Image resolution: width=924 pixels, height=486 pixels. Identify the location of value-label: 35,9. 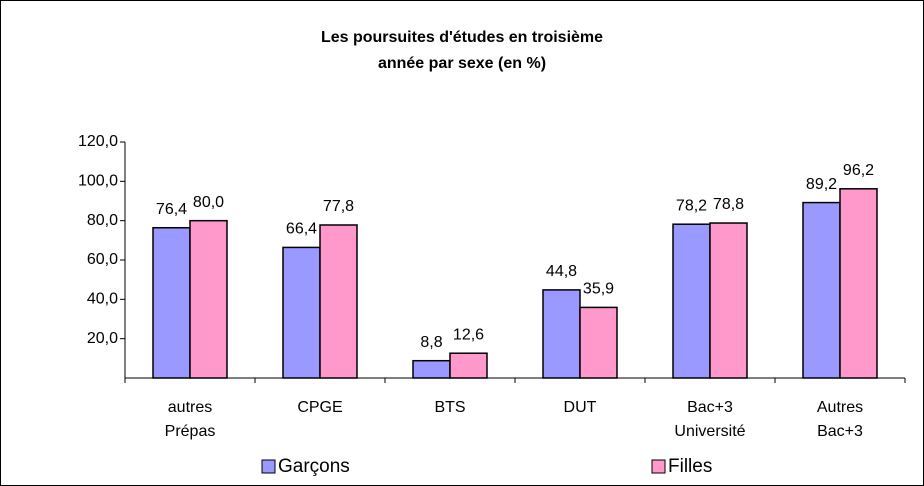
(598, 289).